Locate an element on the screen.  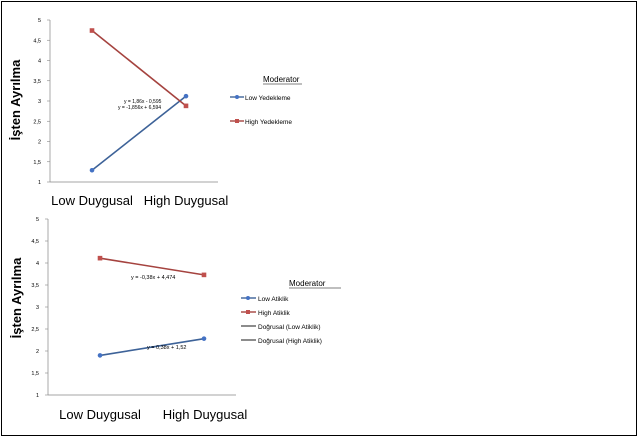
chart-1-series is located at coordinates (139, 100).